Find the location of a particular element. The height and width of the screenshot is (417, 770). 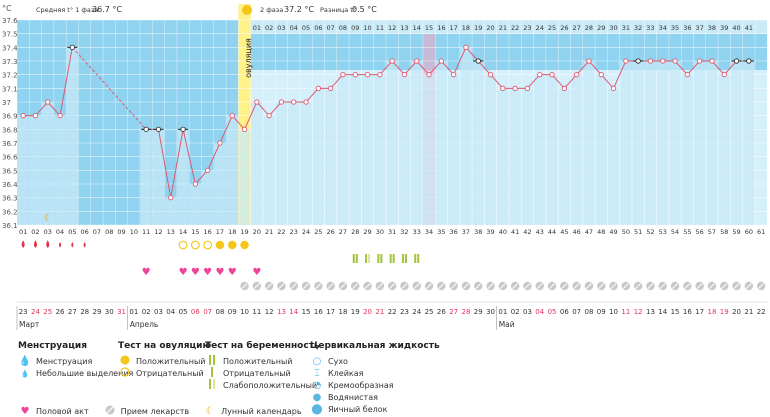

ovulation-test-negative is located at coordinates (195, 245).